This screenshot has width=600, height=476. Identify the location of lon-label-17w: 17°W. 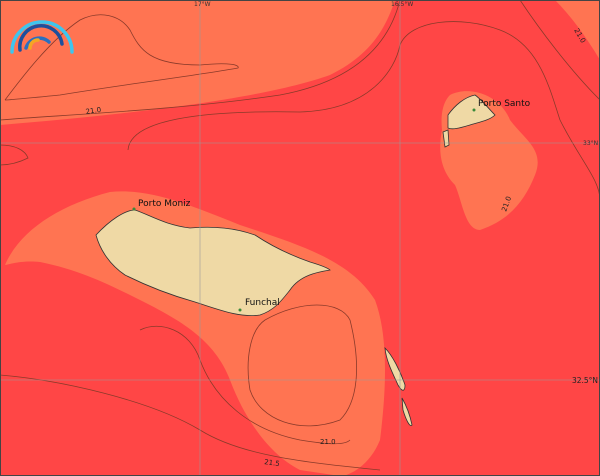
(202, 4).